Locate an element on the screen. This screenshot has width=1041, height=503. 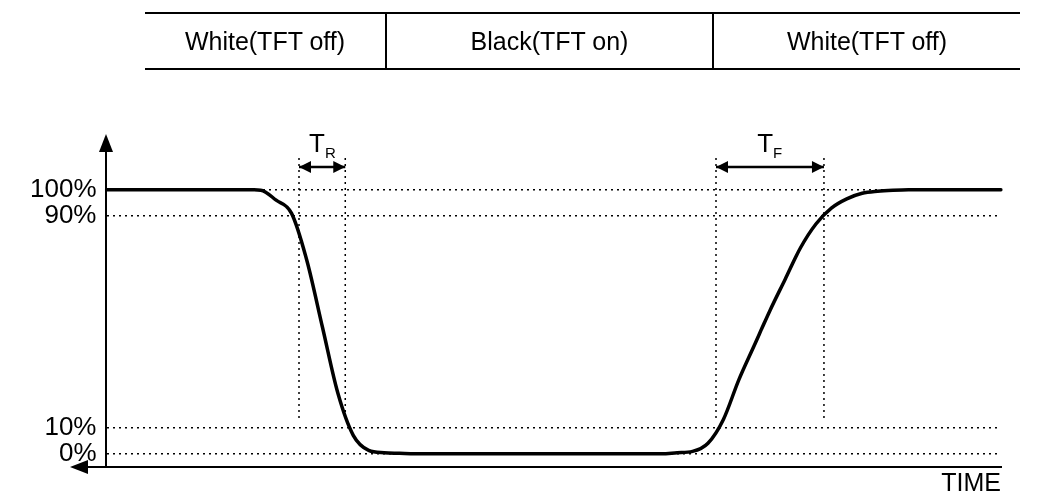
annotation: T$_{R}$ is located at coordinates (322, 145).